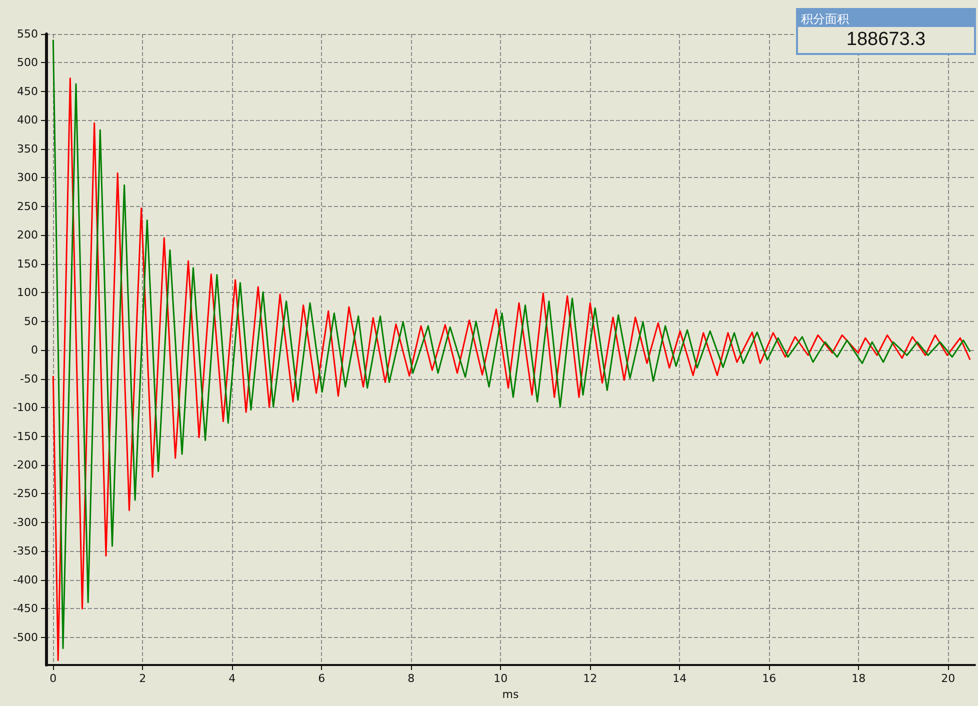 This screenshot has height=706, width=978. Describe the element at coordinates (27, 149) in the screenshot. I see `y-tick-label: 350` at that location.